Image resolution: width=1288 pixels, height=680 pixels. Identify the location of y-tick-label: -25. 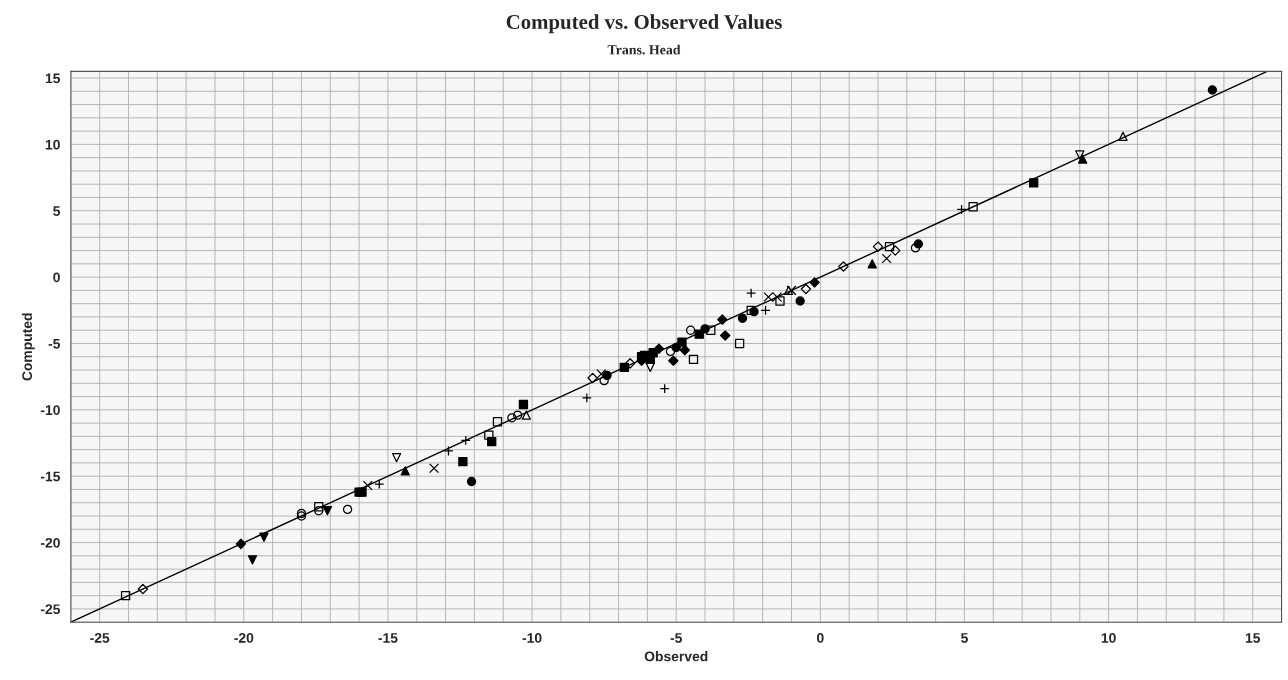
(50, 609).